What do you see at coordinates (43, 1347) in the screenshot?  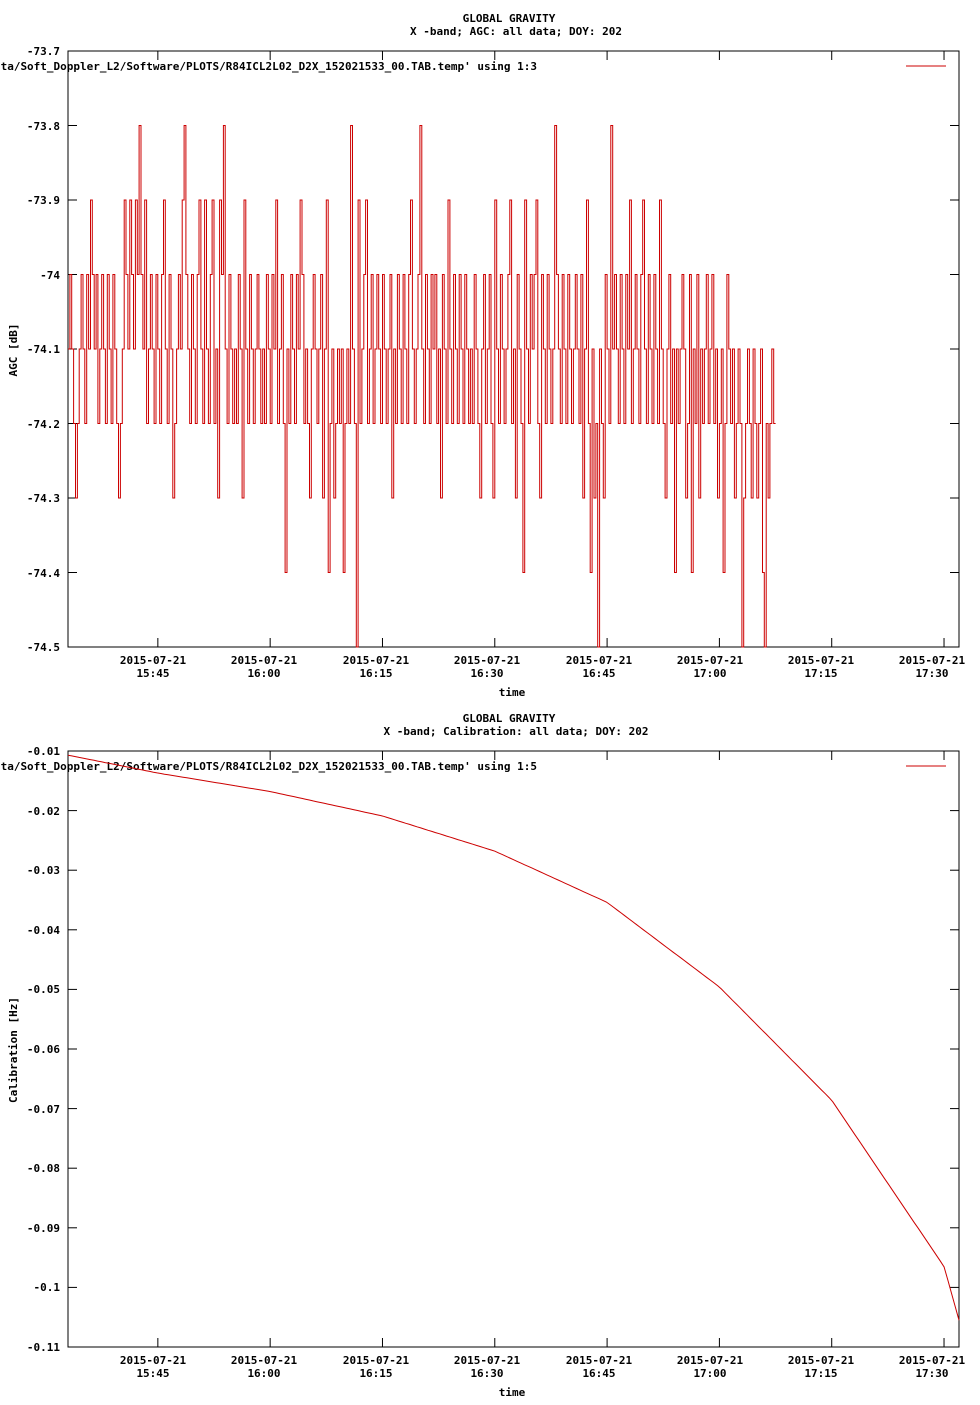 I see `calibration-y-tick-label: -0.11` at bounding box center [43, 1347].